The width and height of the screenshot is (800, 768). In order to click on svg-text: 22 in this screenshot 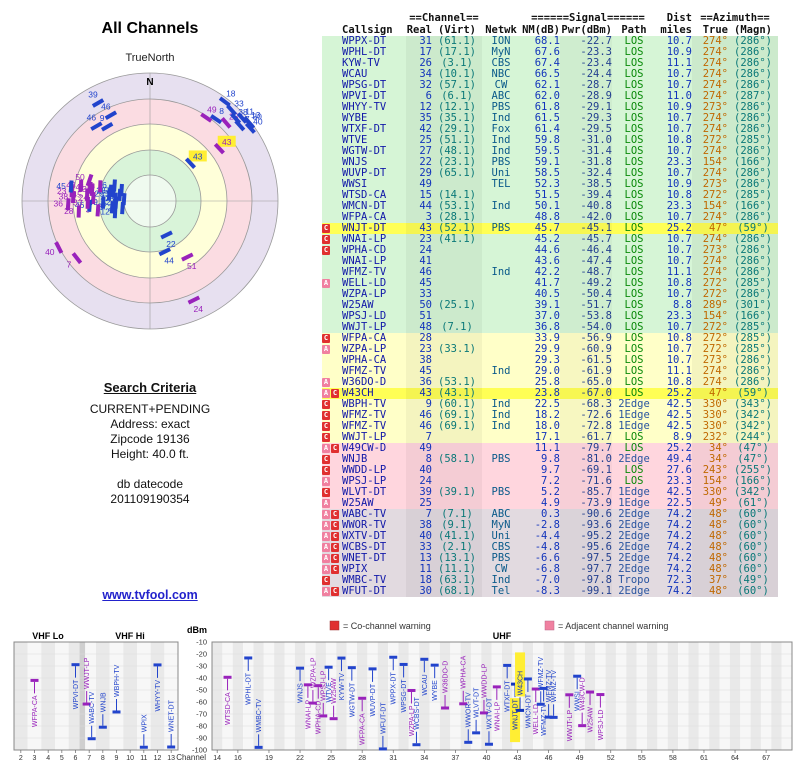, I will do `click(300, 758)`.